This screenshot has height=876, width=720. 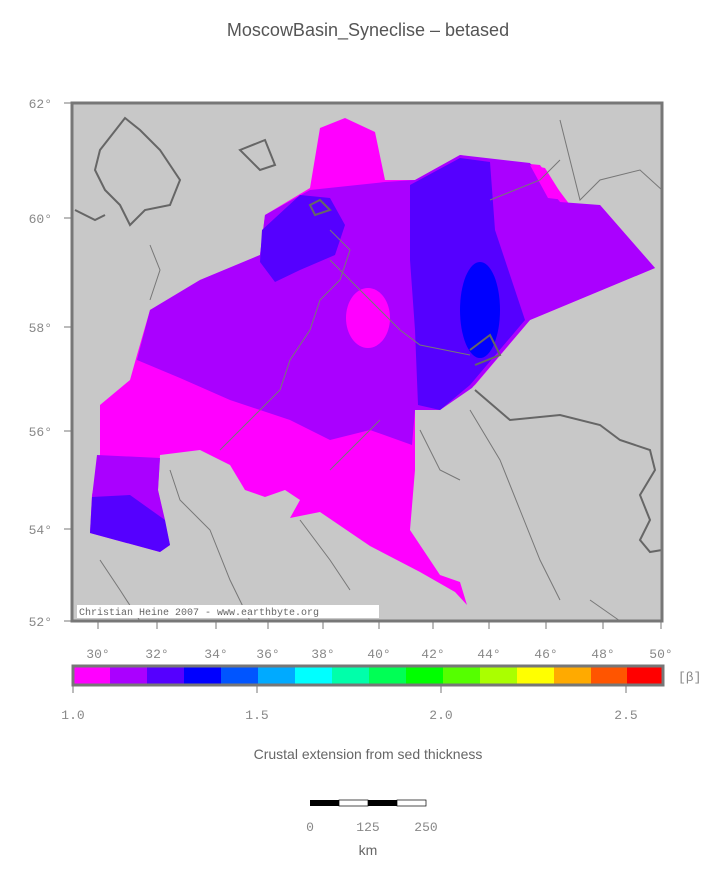 What do you see at coordinates (689, 677) in the screenshot?
I see `colorbar-unit: [β]` at bounding box center [689, 677].